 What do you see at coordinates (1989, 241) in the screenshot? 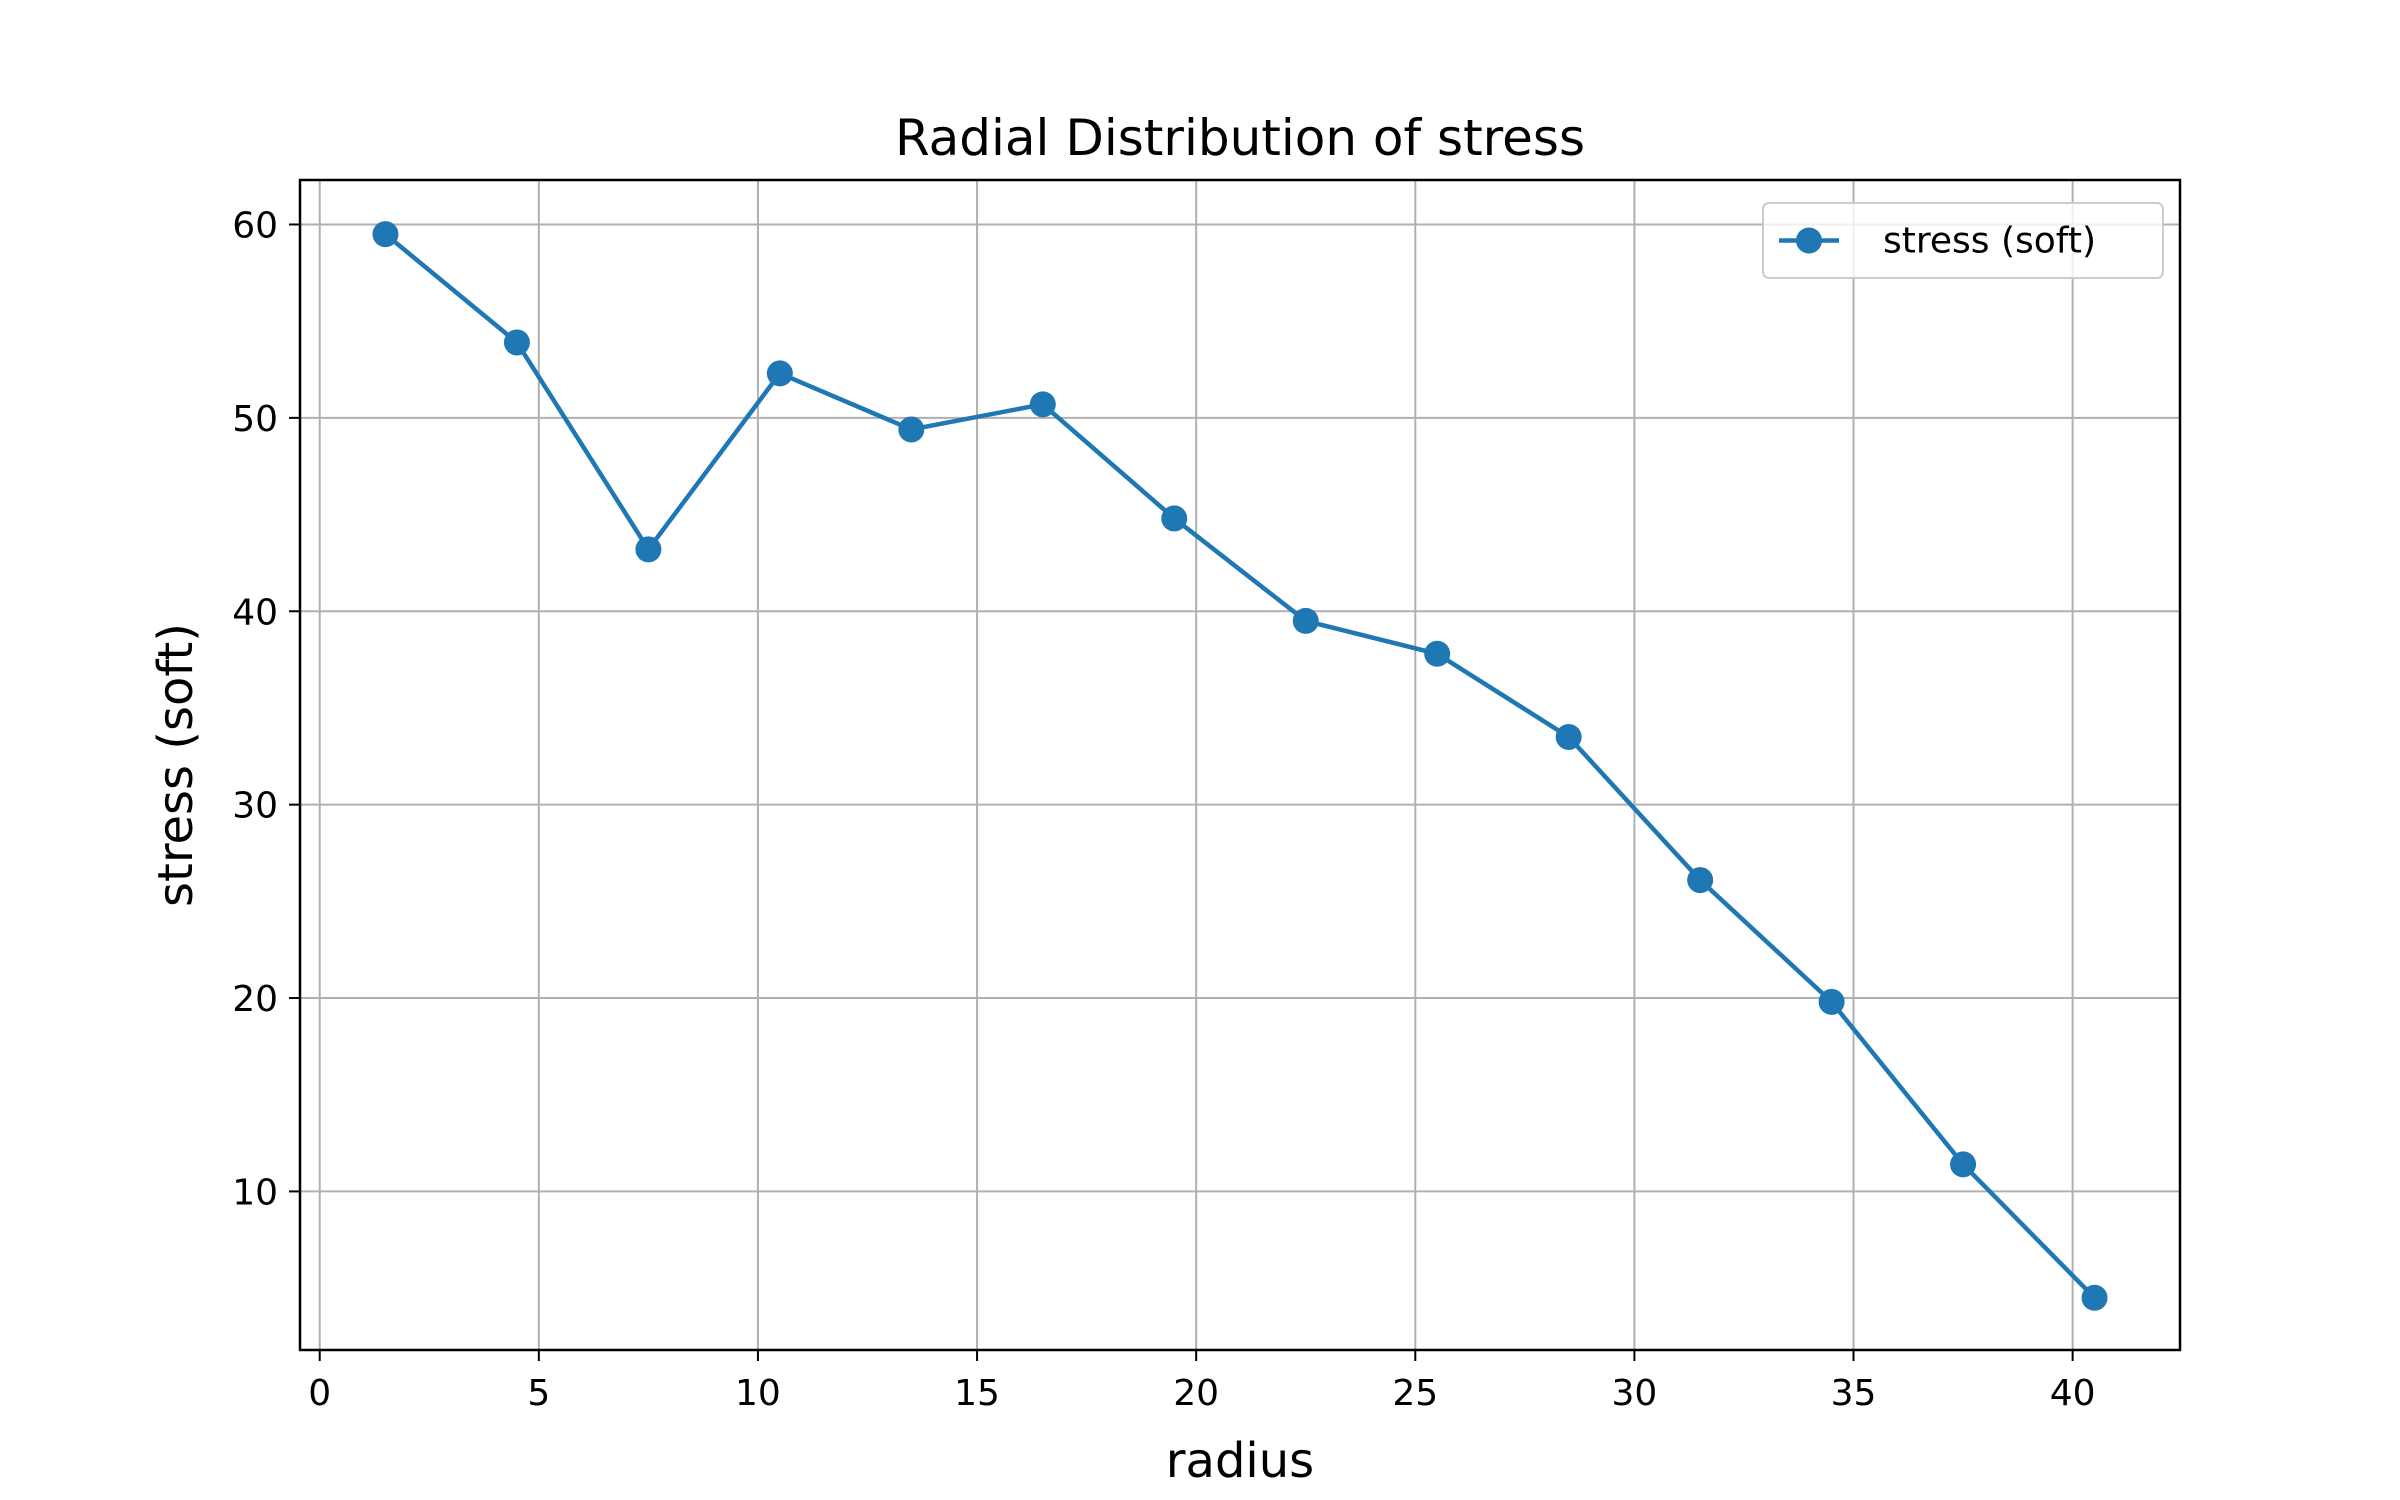
I see `legend-label: stress (soft)` at bounding box center [1989, 241].